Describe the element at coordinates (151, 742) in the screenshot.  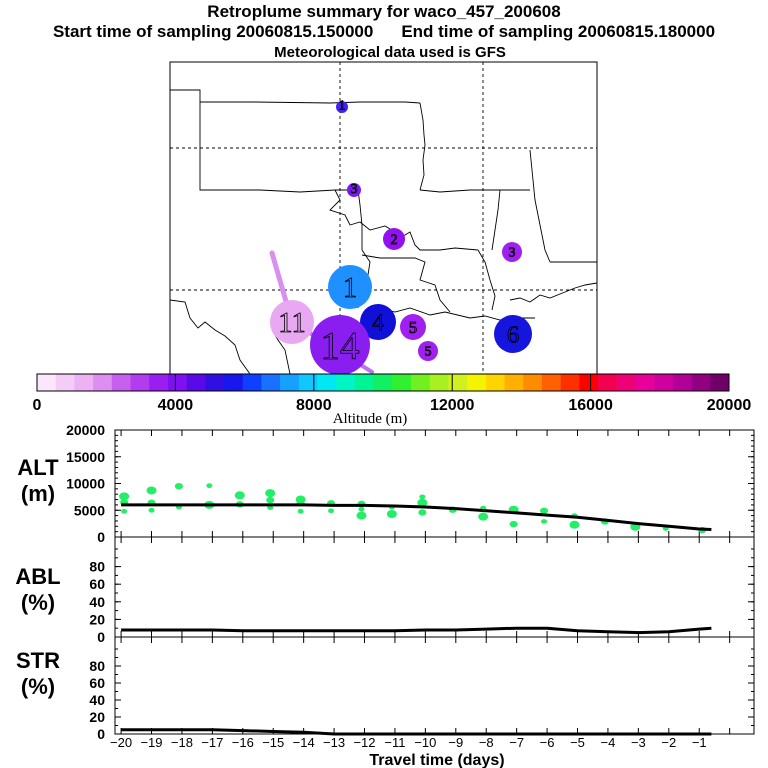
I see `x-tick-label: −19` at that location.